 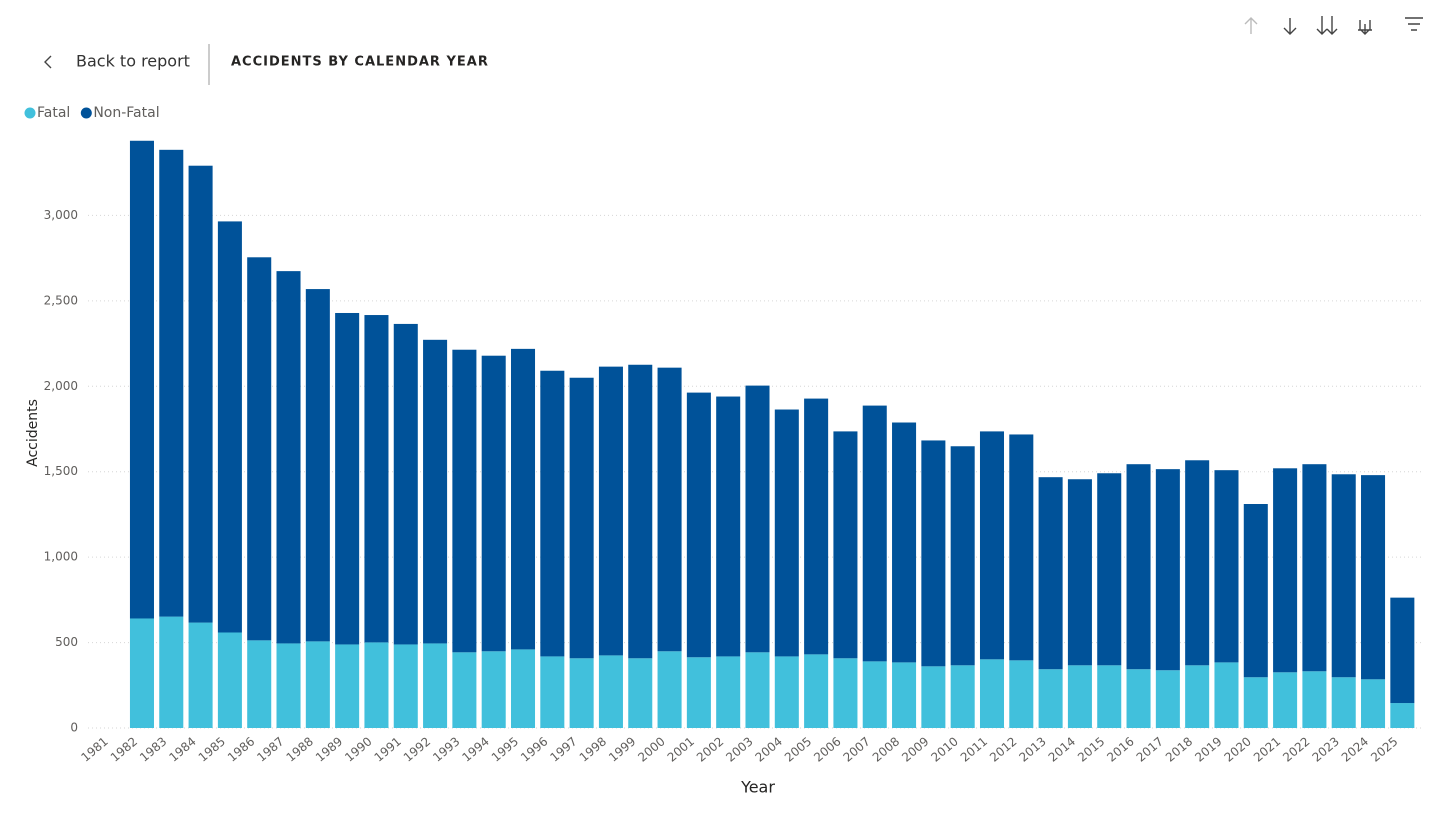 I want to click on drill-up, so click(x=1251, y=25).